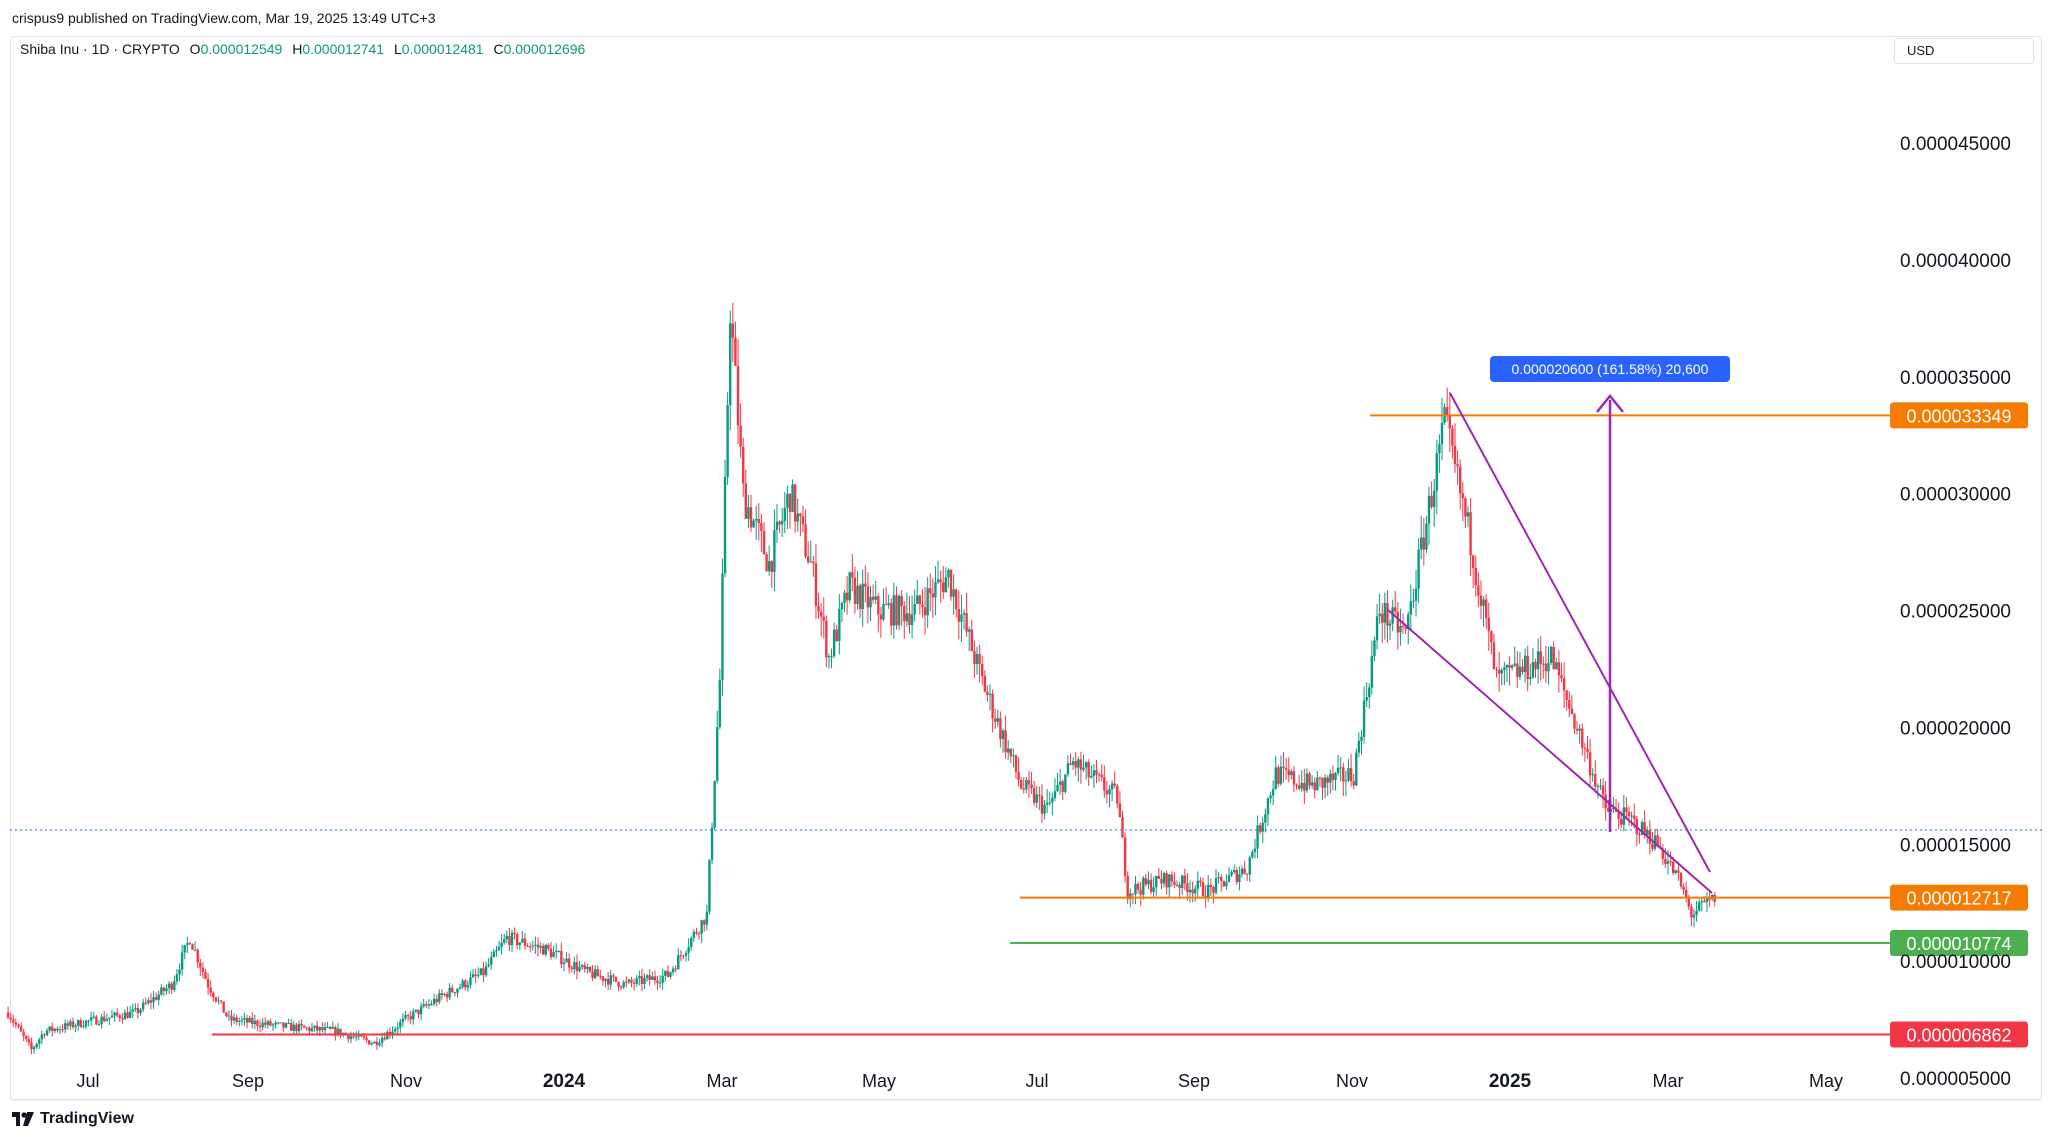 The height and width of the screenshot is (1138, 2048). I want to click on level-price-tag, so click(1959, 943).